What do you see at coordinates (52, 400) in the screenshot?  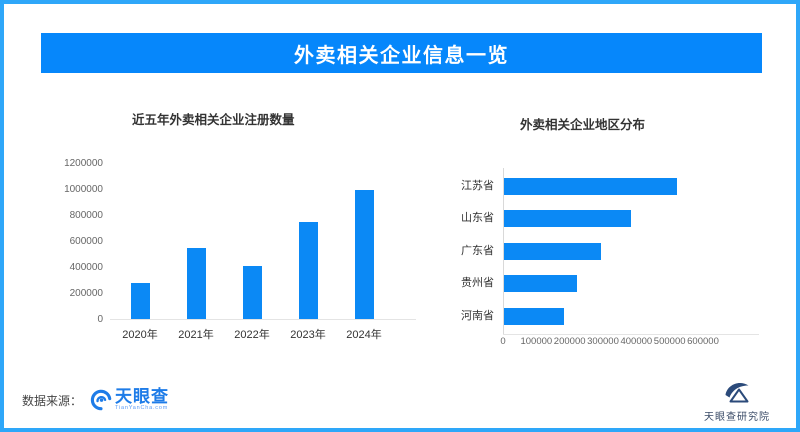 I see `data-source-label: 数据来源：` at bounding box center [52, 400].